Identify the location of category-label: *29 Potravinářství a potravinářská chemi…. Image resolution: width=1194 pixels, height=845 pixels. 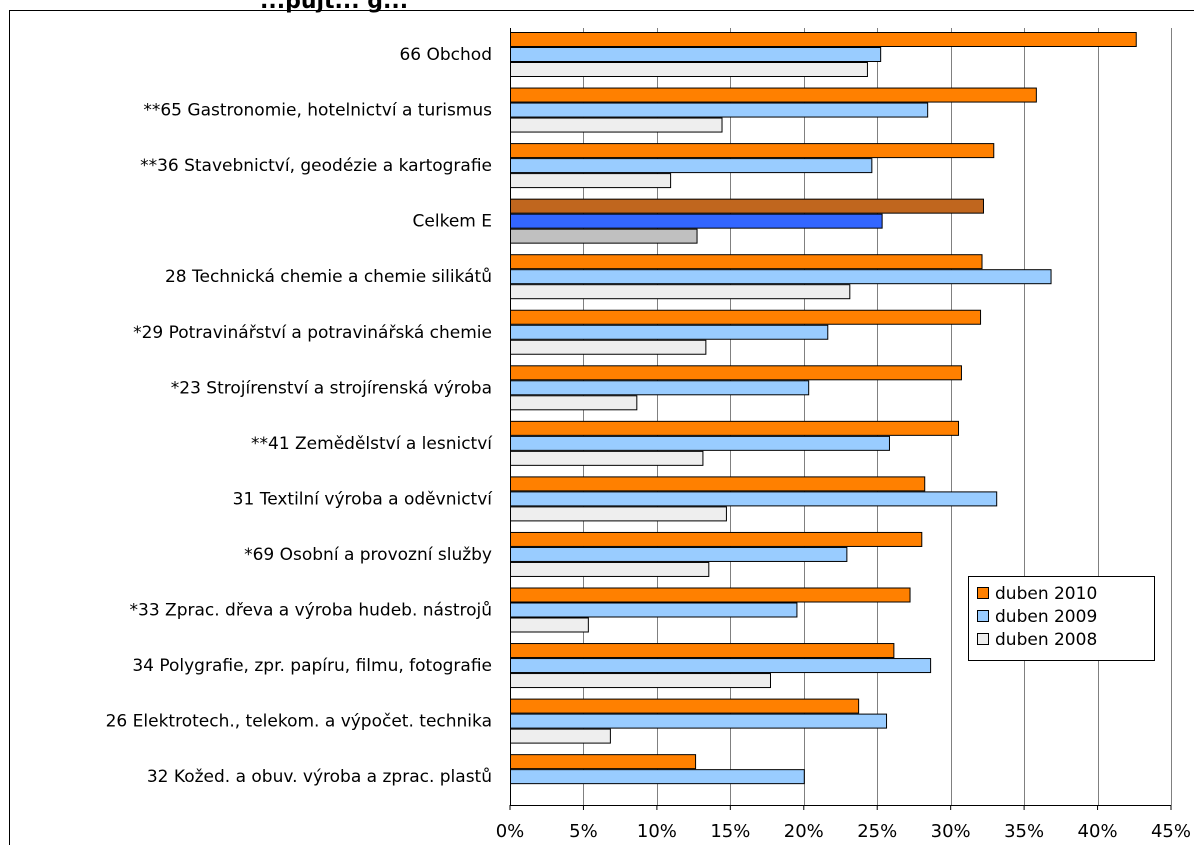
(312, 333).